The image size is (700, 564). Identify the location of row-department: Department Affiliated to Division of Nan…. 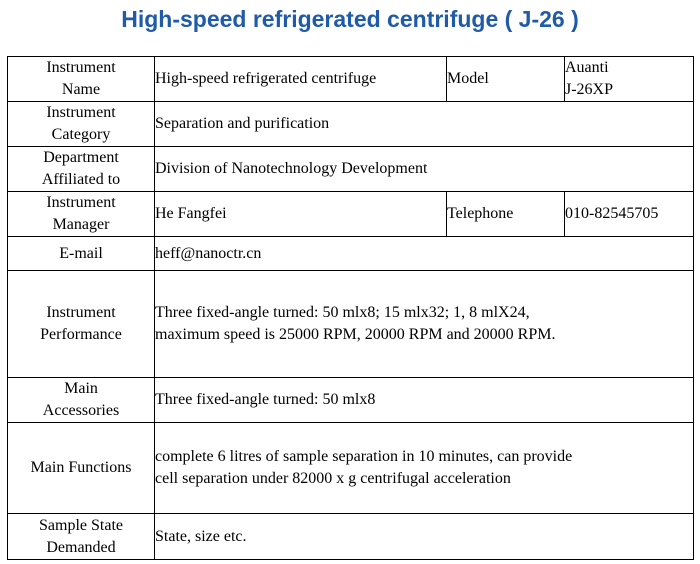
(350, 169).